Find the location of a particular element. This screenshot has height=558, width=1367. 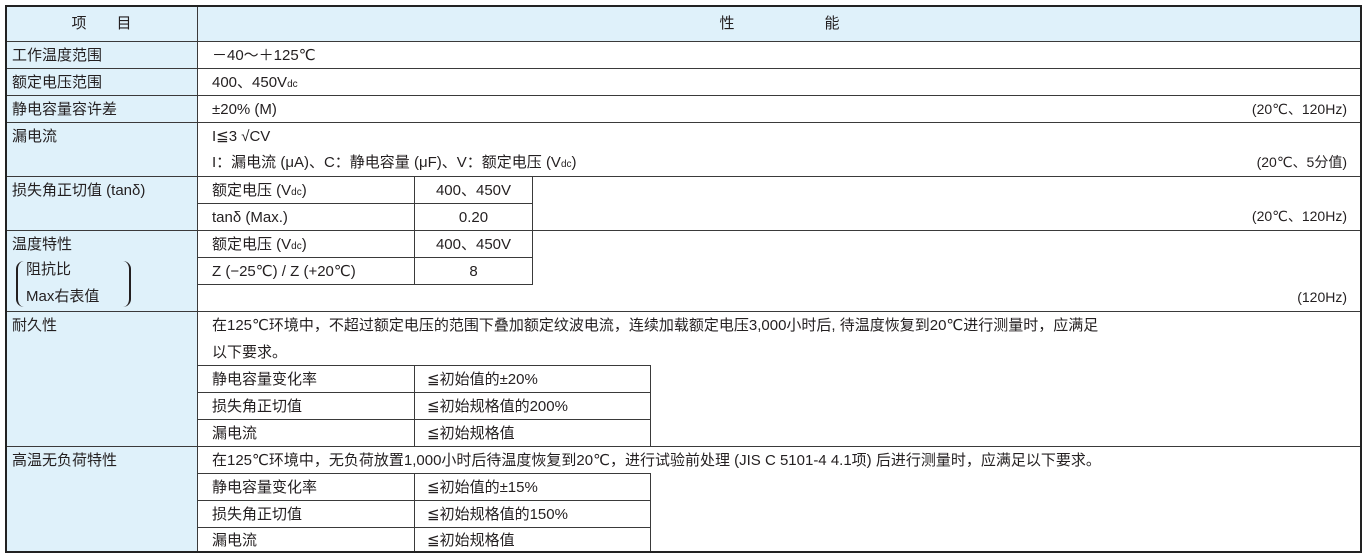

cap-tolerance-label: 静电容量容许差 is located at coordinates (65, 109).